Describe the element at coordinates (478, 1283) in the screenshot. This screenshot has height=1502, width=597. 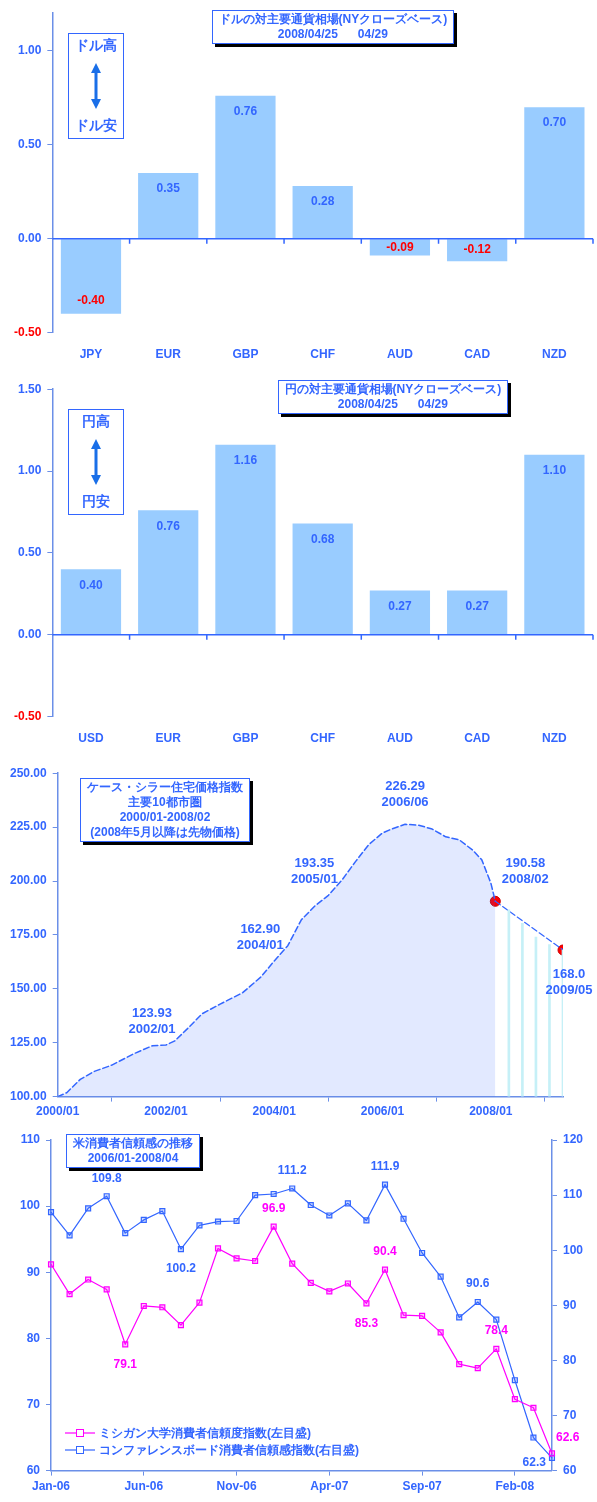
I see `data-label: 90.6` at that location.